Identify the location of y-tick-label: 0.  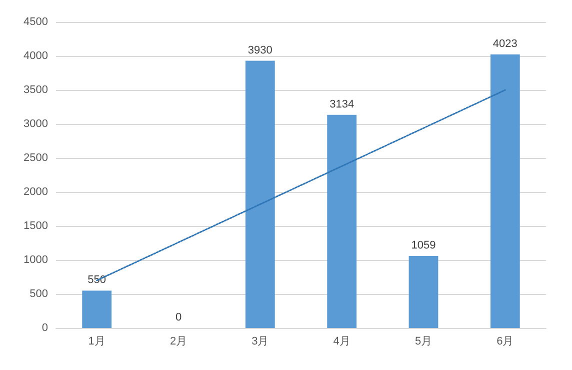
(45, 328).